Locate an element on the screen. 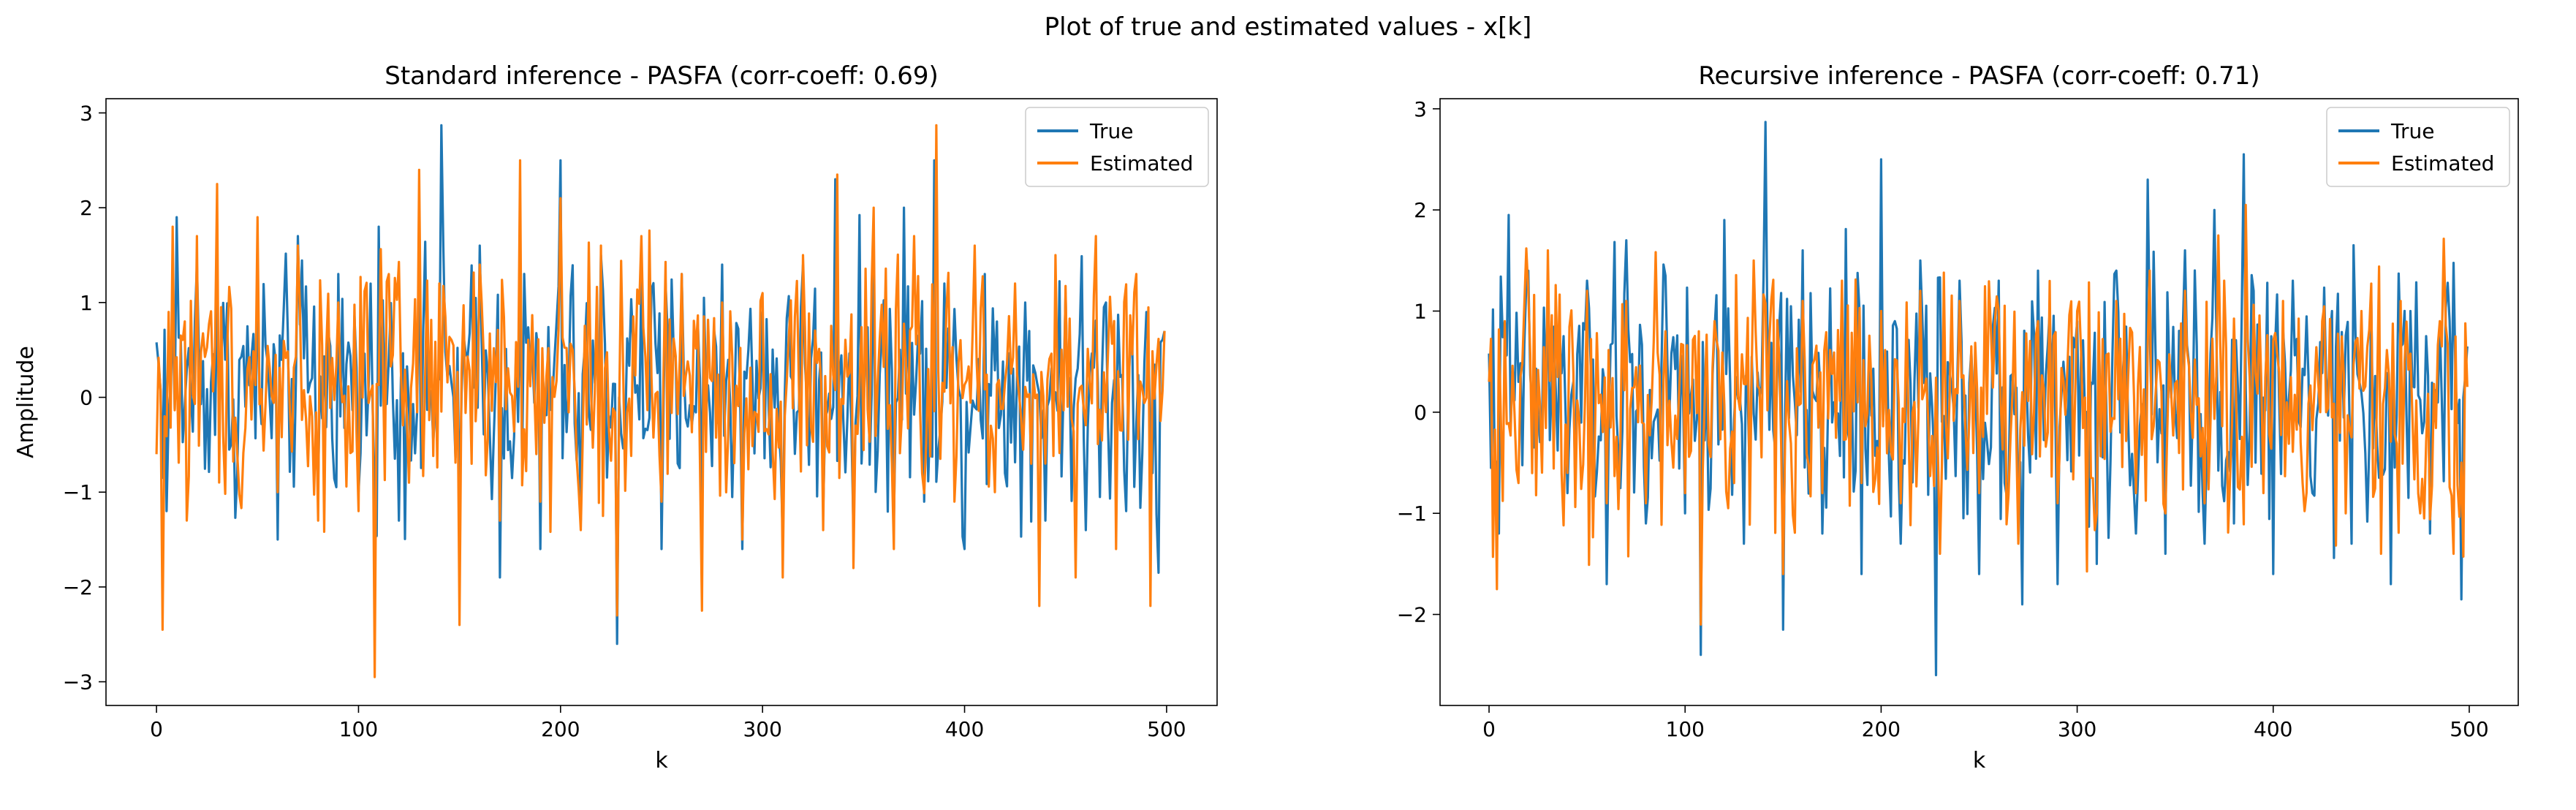 This screenshot has width=2576, height=810. y-axis-label: Amplitude is located at coordinates (26, 402).